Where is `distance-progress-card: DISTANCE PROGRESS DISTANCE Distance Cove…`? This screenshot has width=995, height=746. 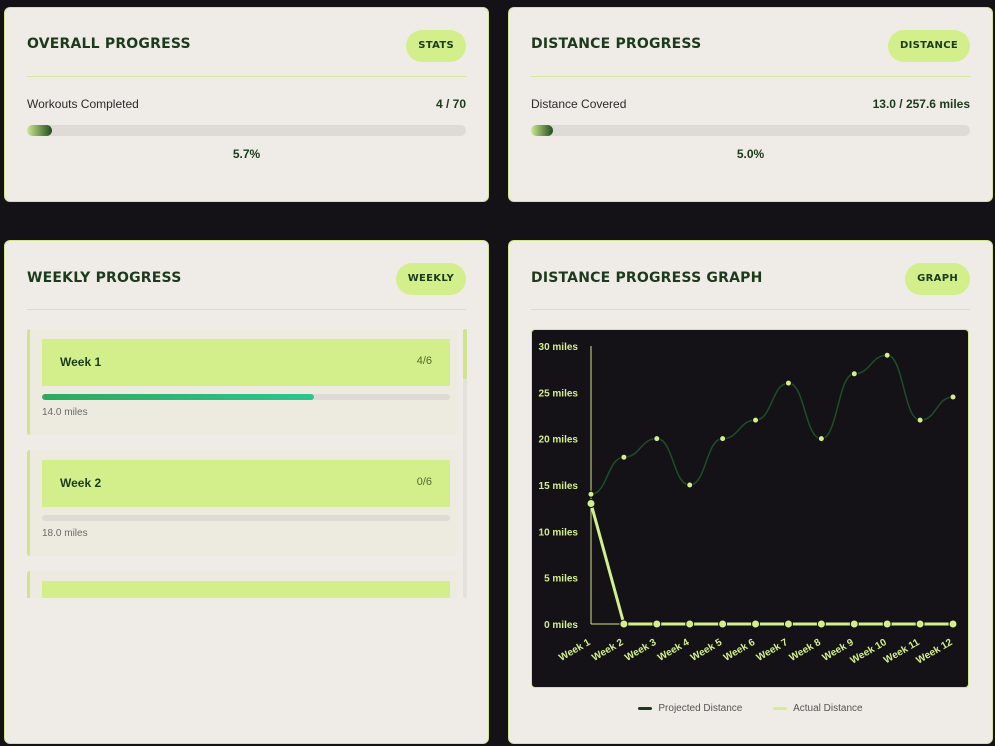 distance-progress-card: DISTANCE PROGRESS DISTANCE Distance Cove… is located at coordinates (750, 104).